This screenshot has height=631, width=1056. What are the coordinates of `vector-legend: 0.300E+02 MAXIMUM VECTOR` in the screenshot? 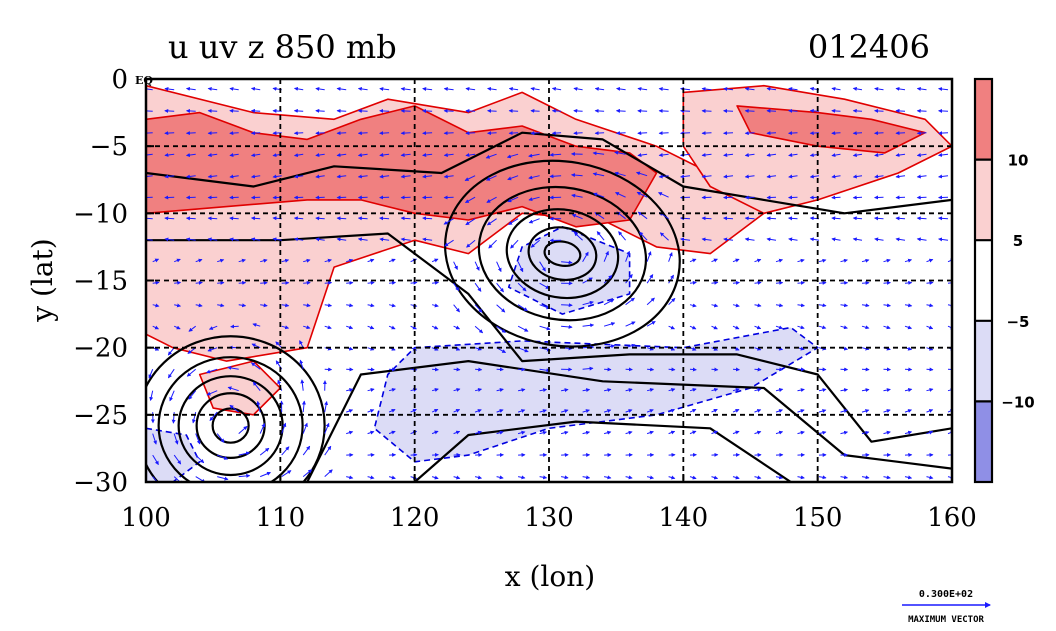 It's located at (946, 607).